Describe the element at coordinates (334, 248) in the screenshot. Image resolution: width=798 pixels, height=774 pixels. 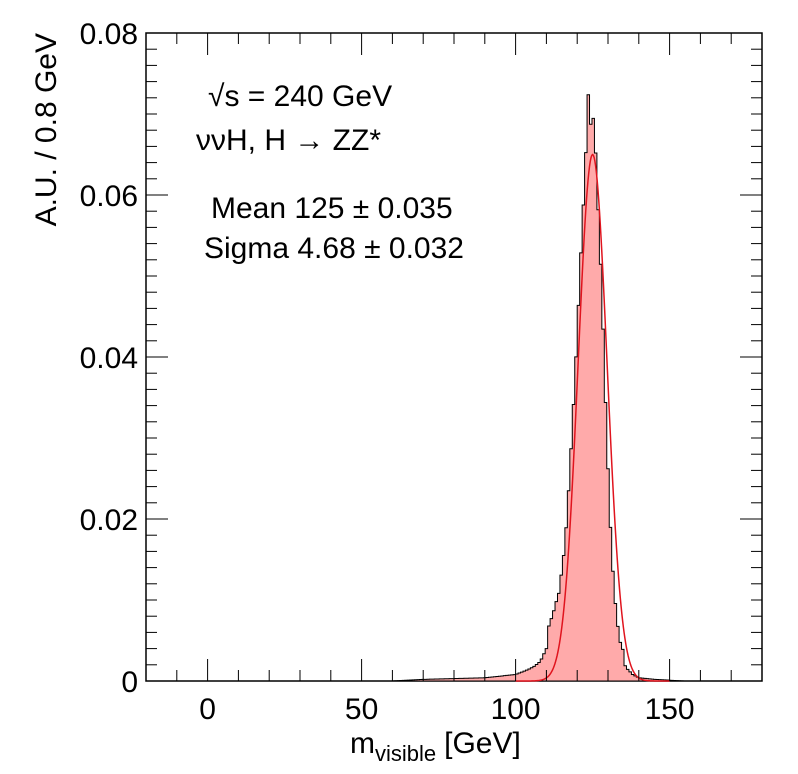
I see `annotation-sigma: Sigma 4.68 ± 0.032` at that location.